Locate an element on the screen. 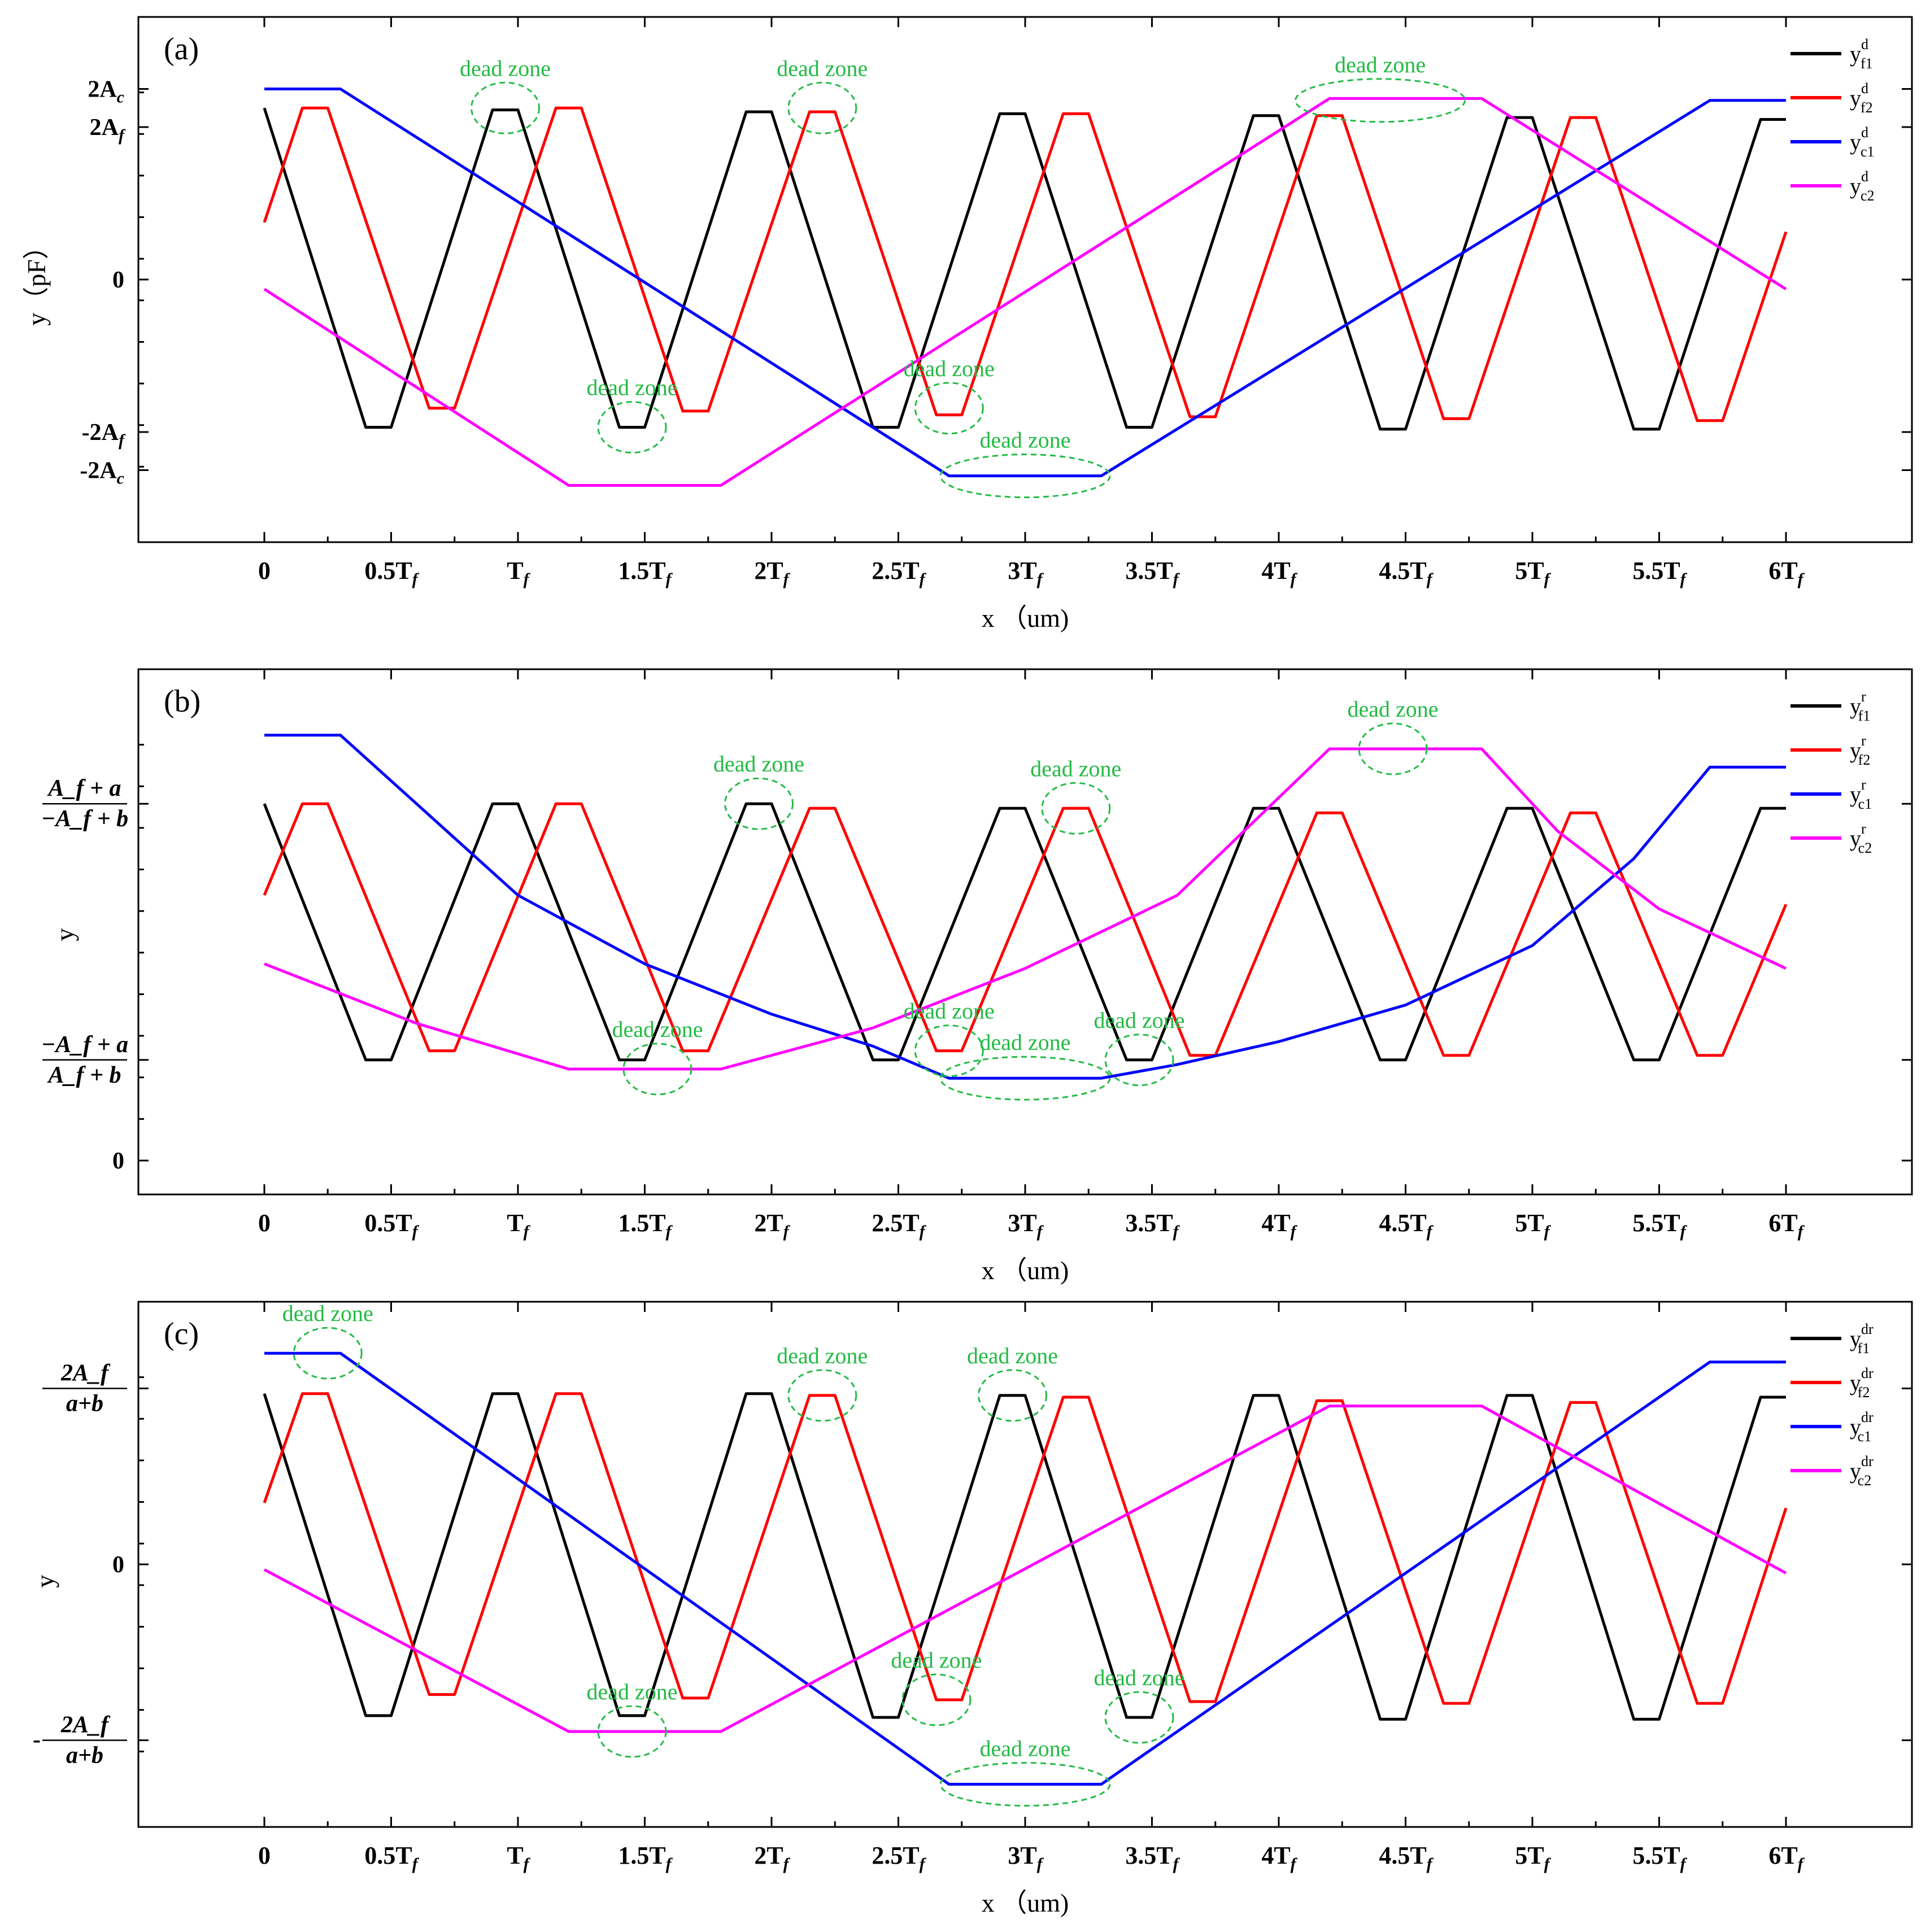 The image size is (1930, 1932). x-tick-label: 1.5Tf is located at coordinates (645, 1857).